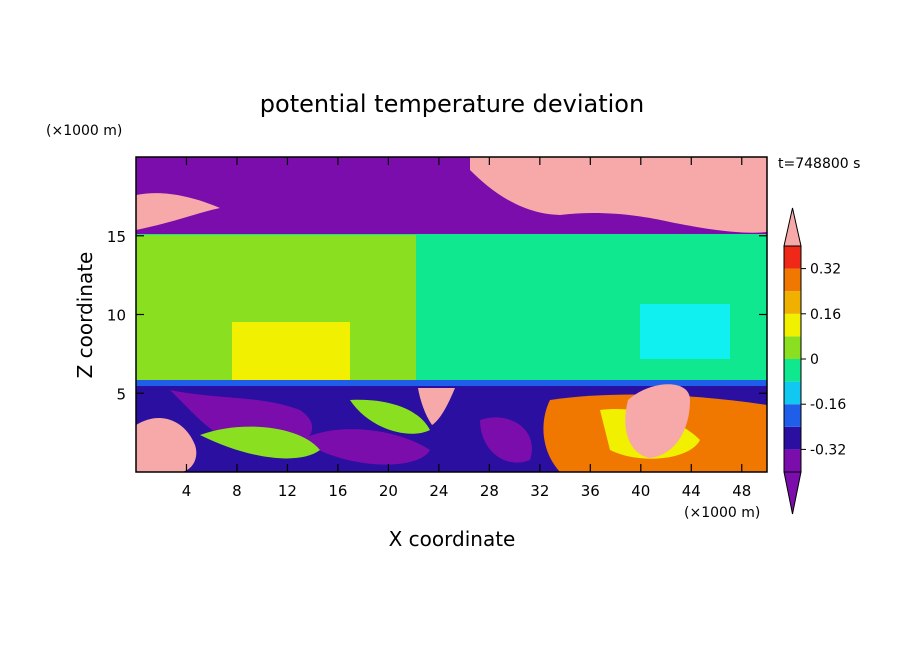 This screenshot has height=654, width=904. I want to click on y-tick-label: 5, so click(121, 394).